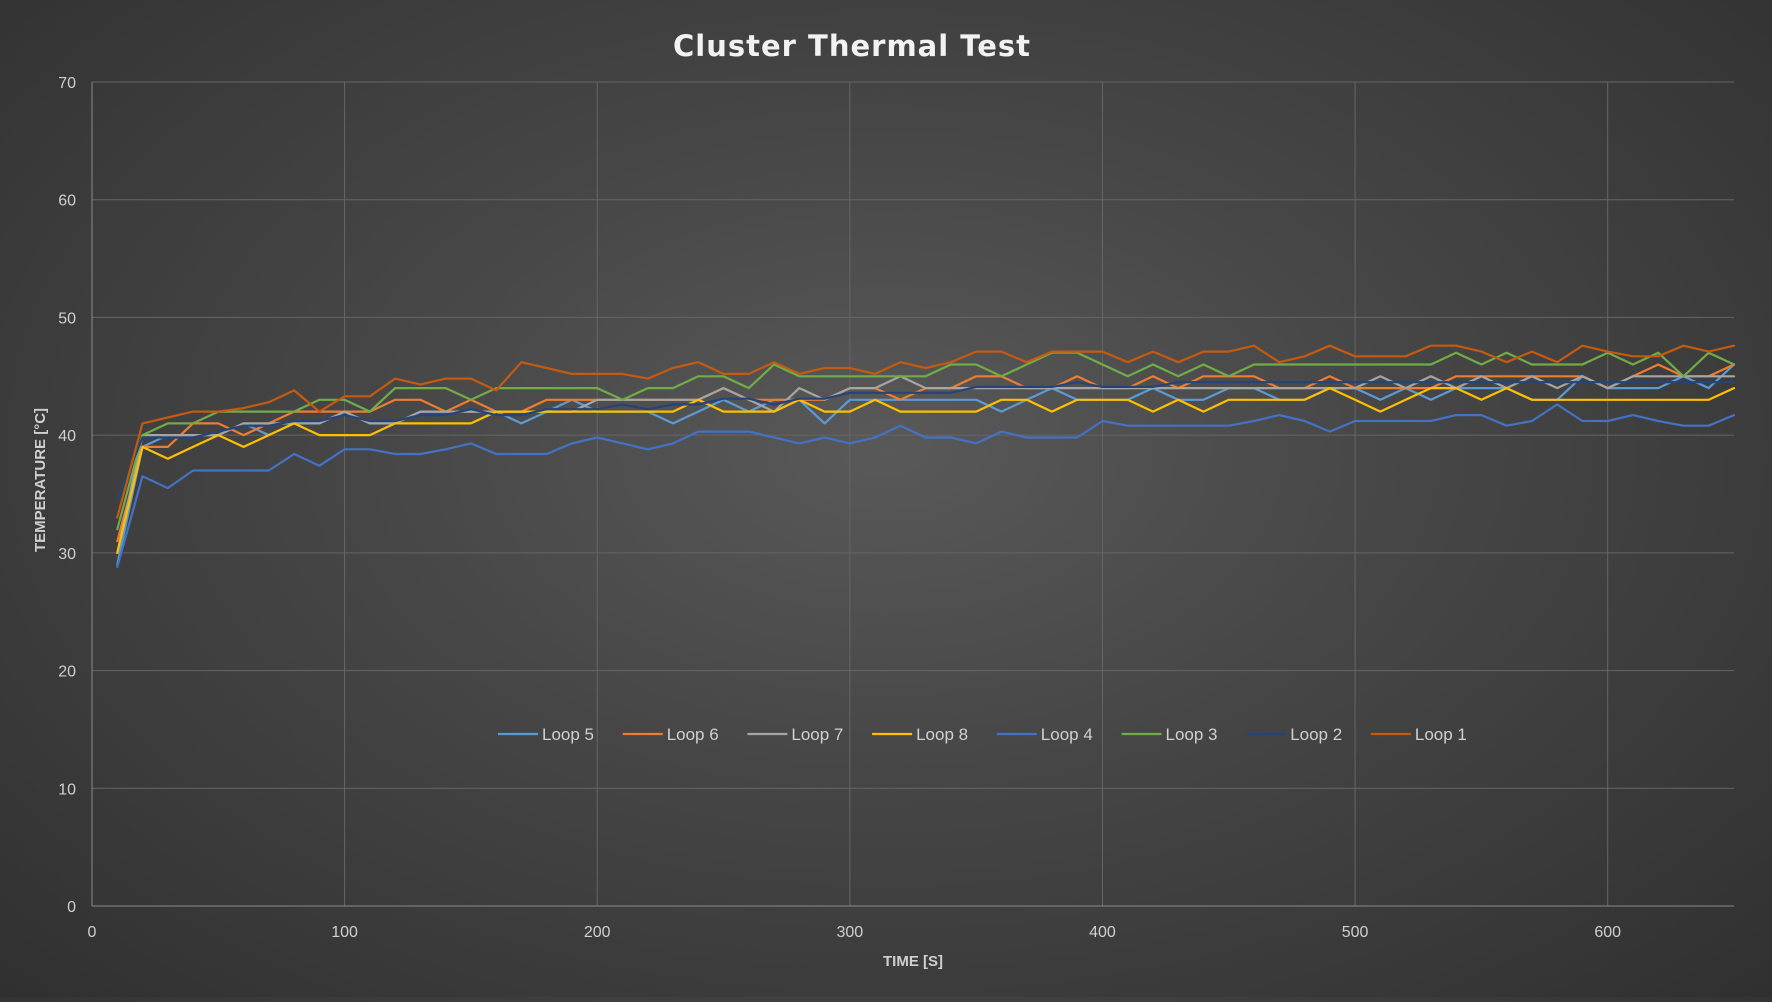 The image size is (1772, 1002). I want to click on legend-label: Loop 3, so click(1192, 734).